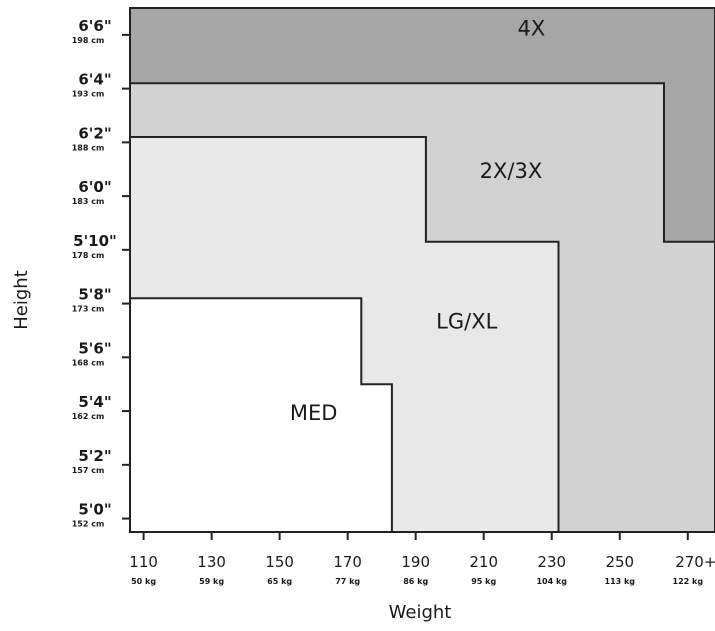  What do you see at coordinates (88, 524) in the screenshot?
I see `y-tick-sublabel: 152 cm` at bounding box center [88, 524].